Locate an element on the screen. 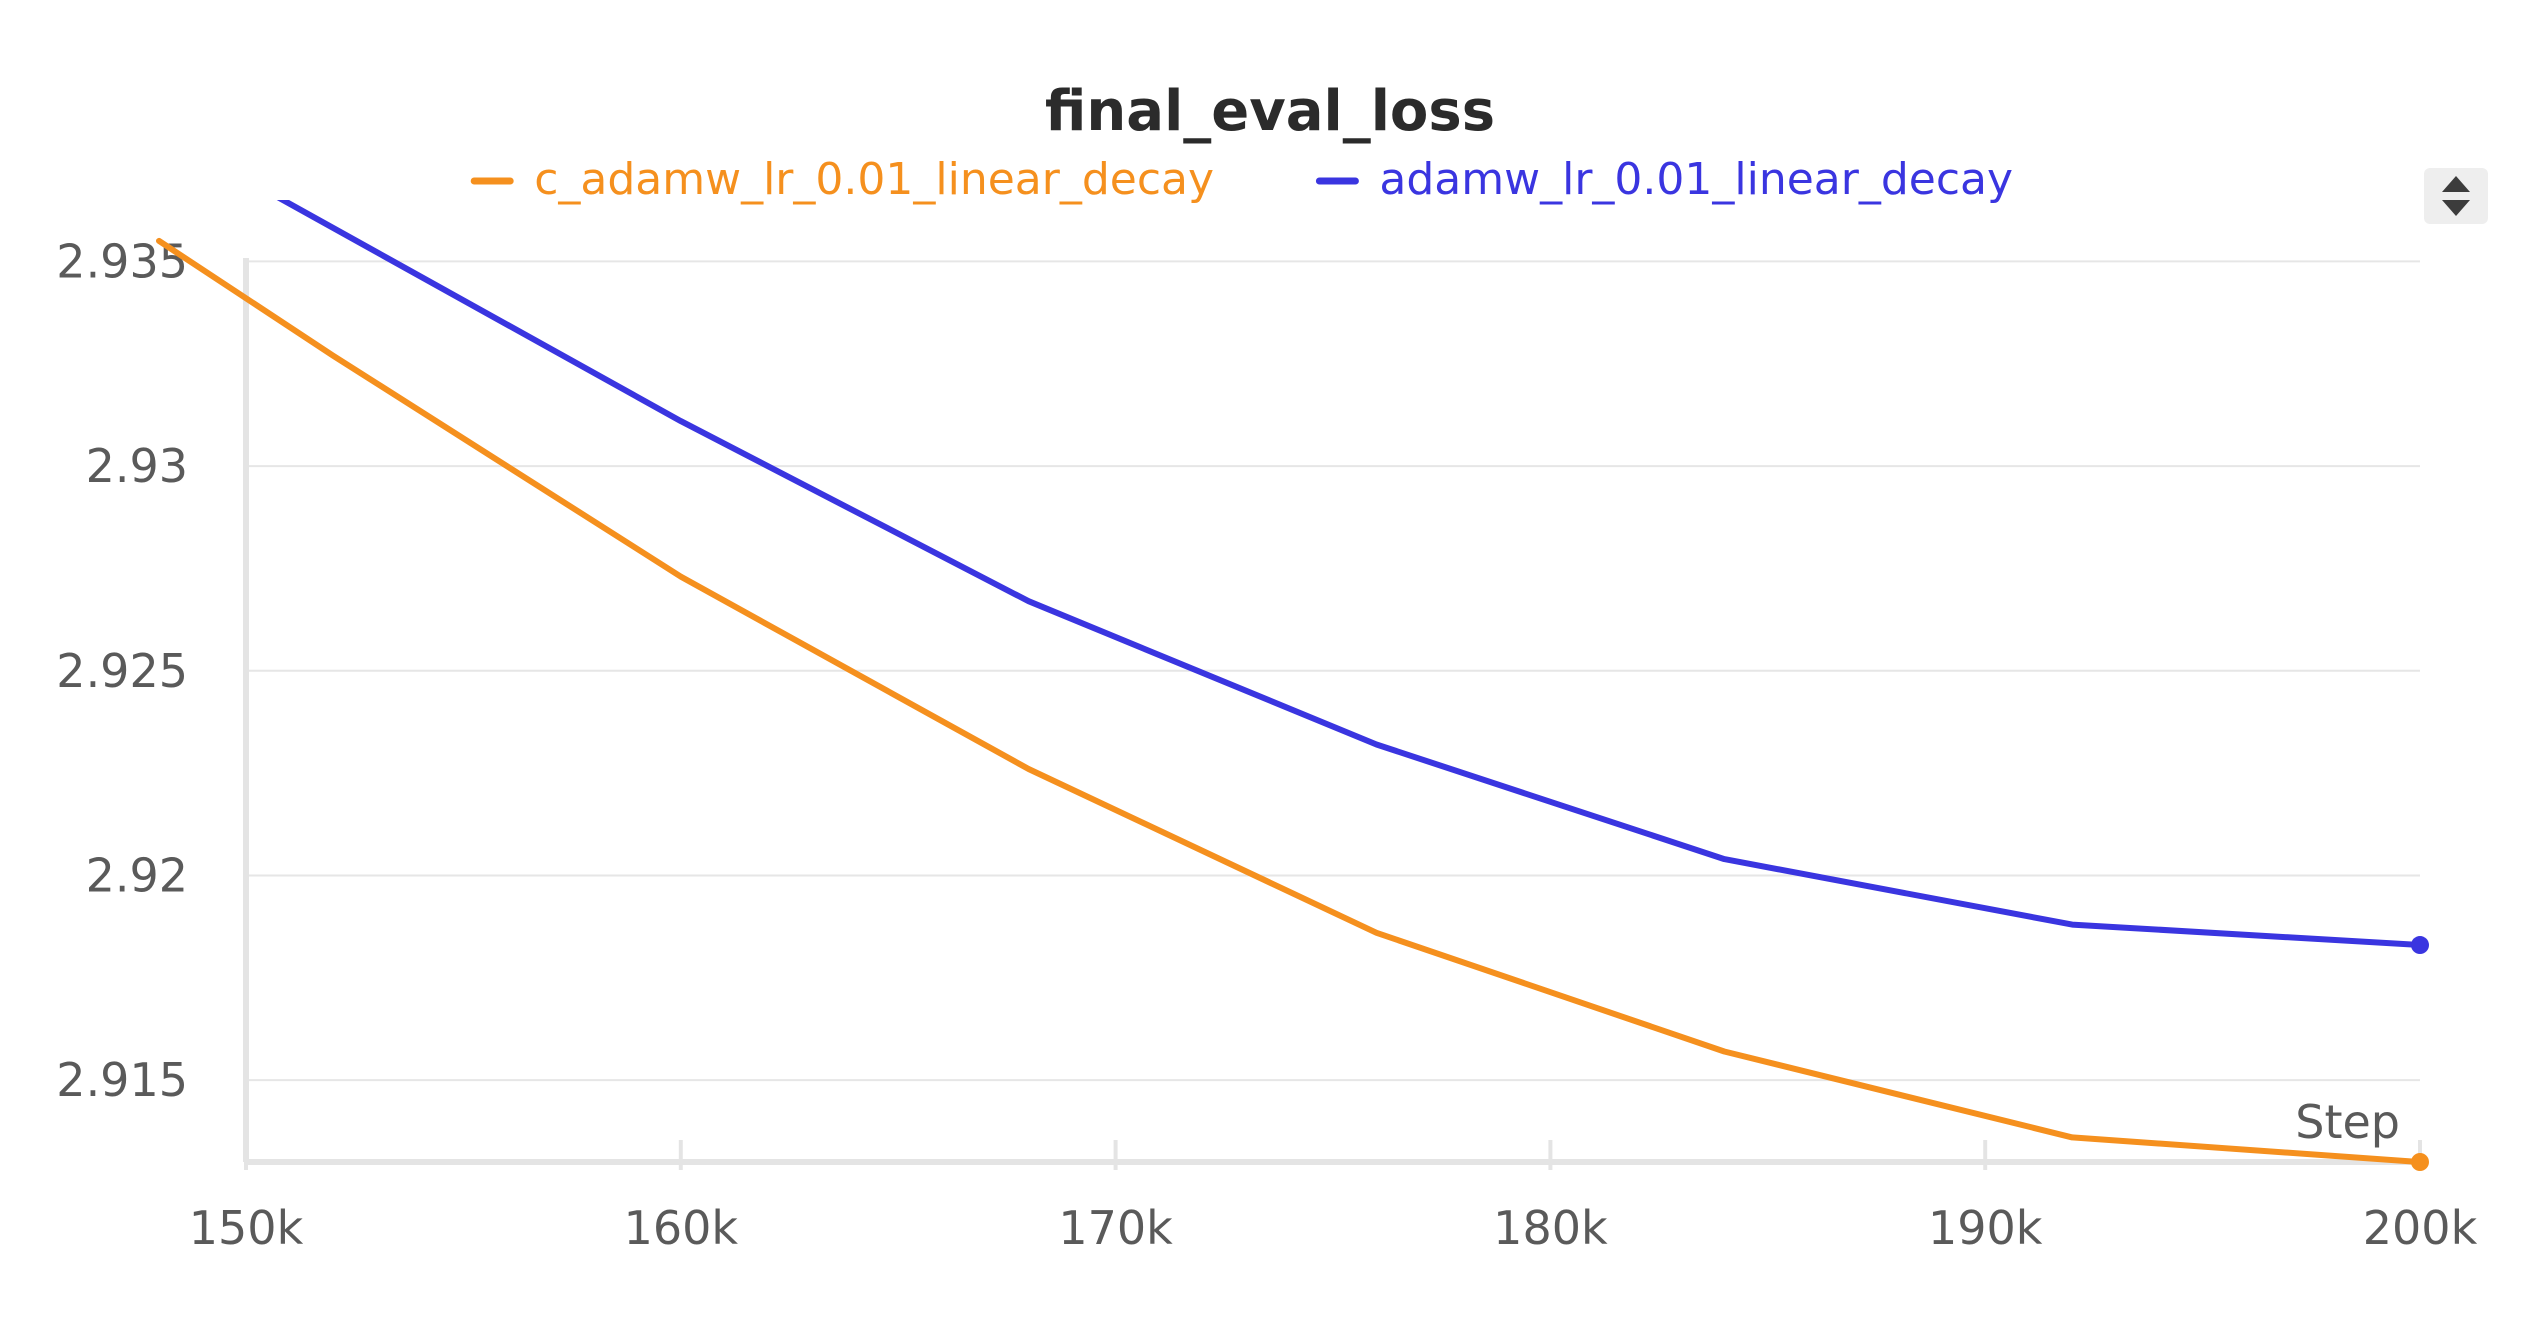 The image size is (2528, 1328). legend-item-1: adamw_lr_0.01_linear_decay is located at coordinates (1664, 179).